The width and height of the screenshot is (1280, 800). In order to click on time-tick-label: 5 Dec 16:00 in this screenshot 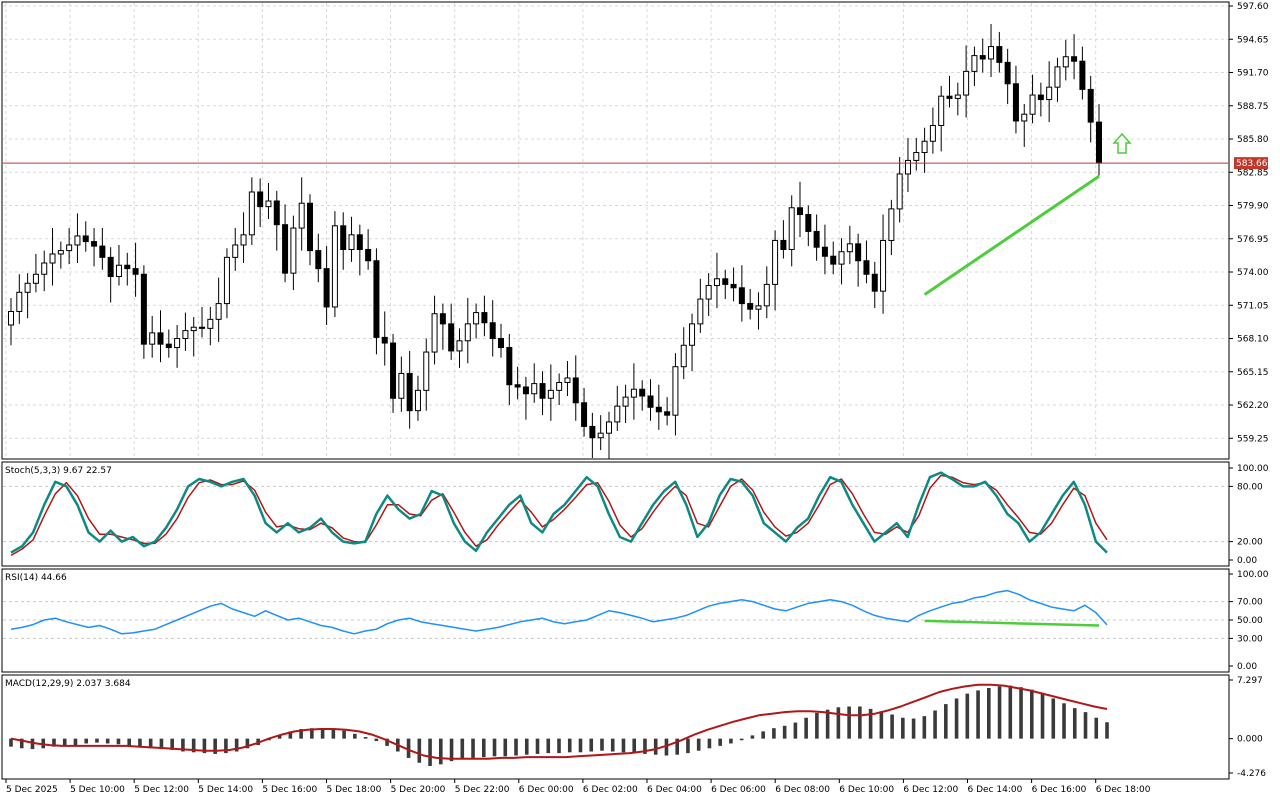, I will do `click(289, 790)`.